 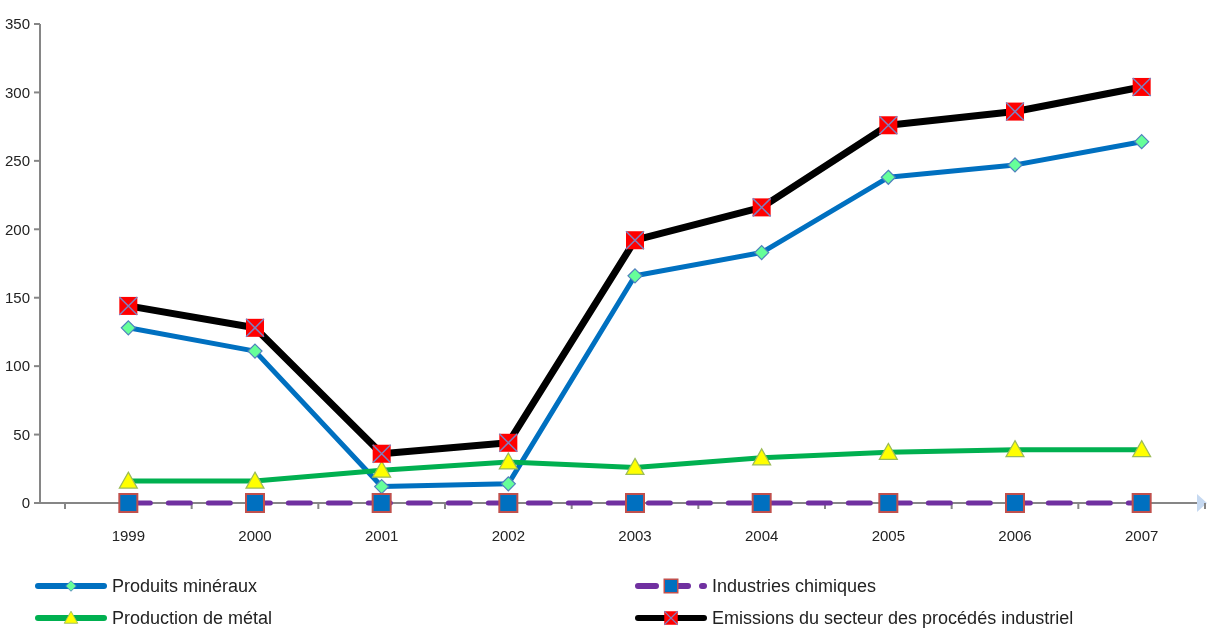 I want to click on y-tick-label: 0, so click(x=25, y=503).